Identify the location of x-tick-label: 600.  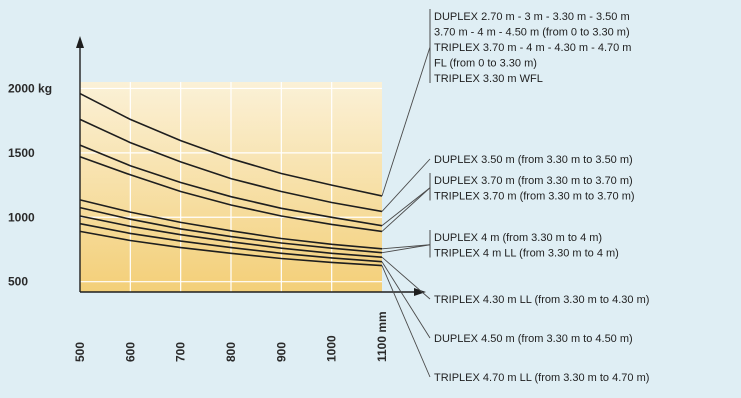
(130, 352).